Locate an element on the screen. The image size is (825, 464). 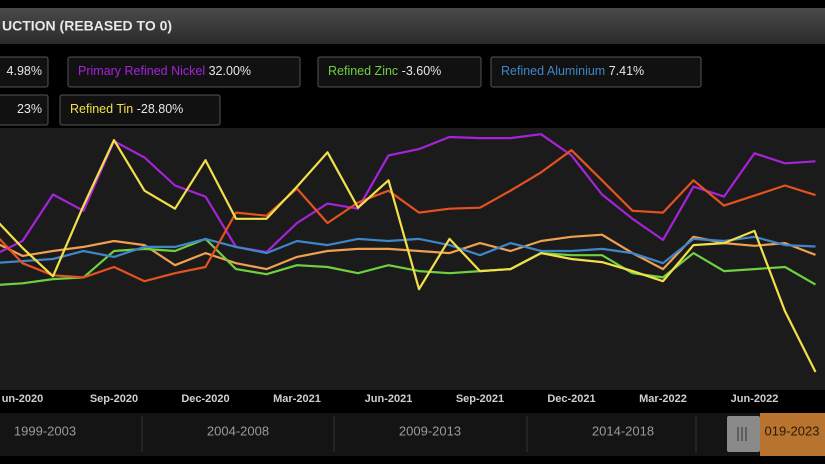
legend-value: 4.98% is located at coordinates (24, 71).